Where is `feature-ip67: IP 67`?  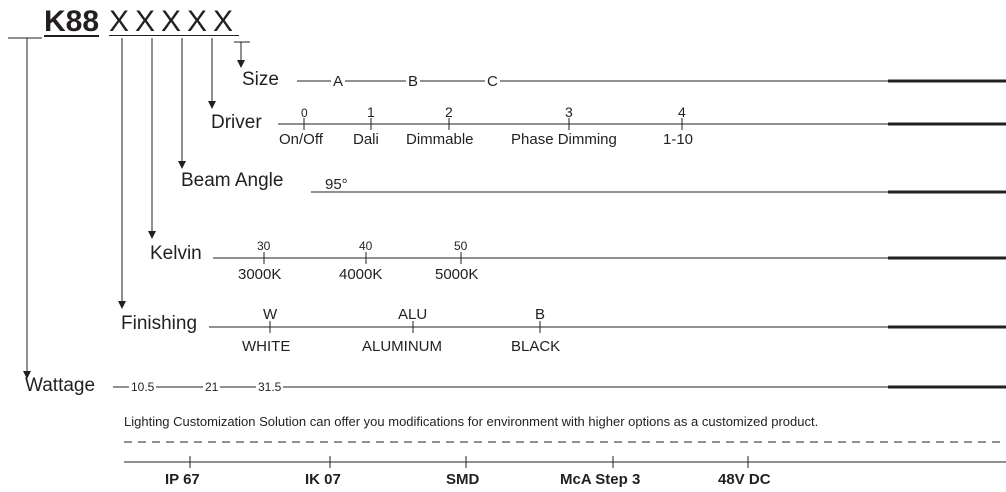
feature-ip67: IP 67 is located at coordinates (182, 479).